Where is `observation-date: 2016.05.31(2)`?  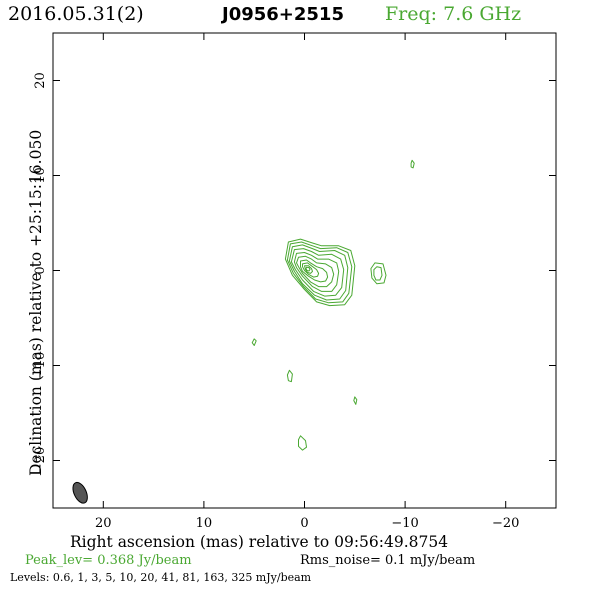
observation-date: 2016.05.31(2) is located at coordinates (76, 14).